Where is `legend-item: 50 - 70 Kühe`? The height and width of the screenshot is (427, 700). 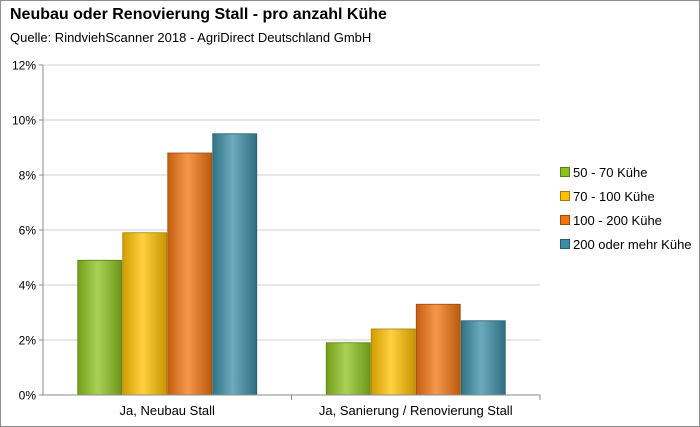 legend-item: 50 - 70 Kühe is located at coordinates (628, 172).